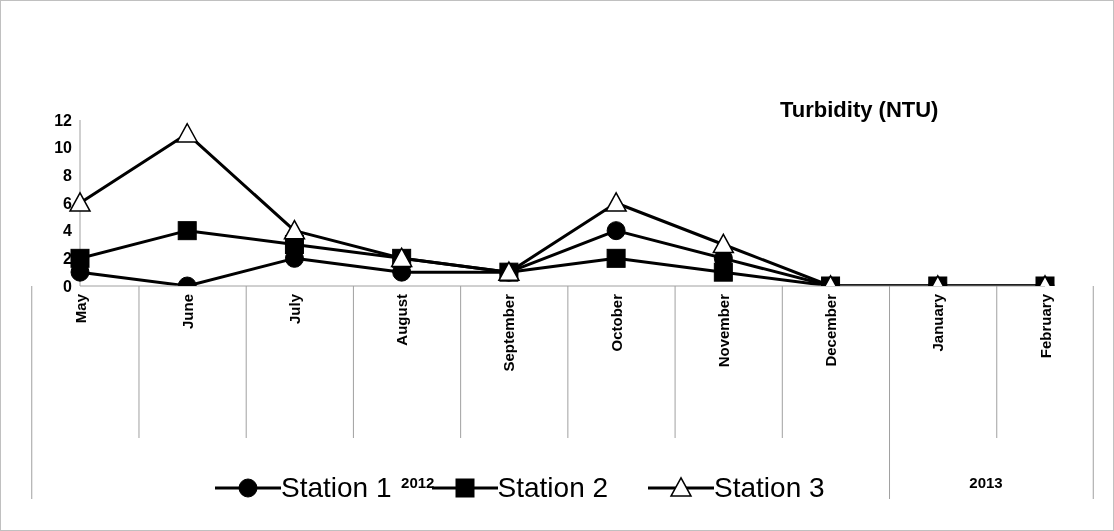 This screenshot has width=1114, height=531. I want to click on text: 2012, so click(418, 482).